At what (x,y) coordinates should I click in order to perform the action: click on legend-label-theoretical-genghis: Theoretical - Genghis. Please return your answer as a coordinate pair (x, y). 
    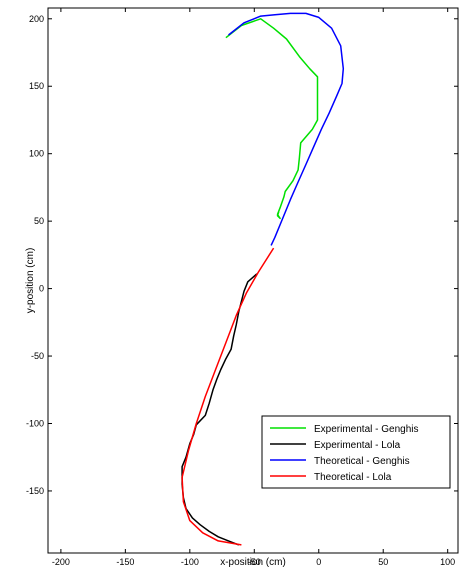
    Looking at the image, I should click on (362, 461).